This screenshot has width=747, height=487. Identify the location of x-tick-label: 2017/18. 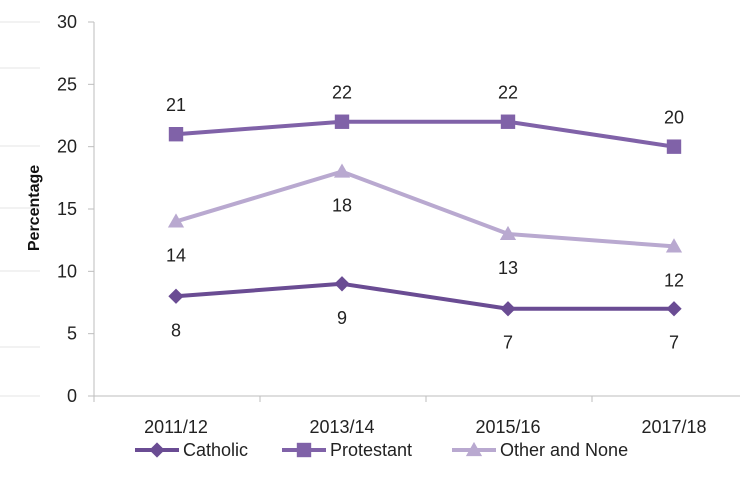
(673, 427).